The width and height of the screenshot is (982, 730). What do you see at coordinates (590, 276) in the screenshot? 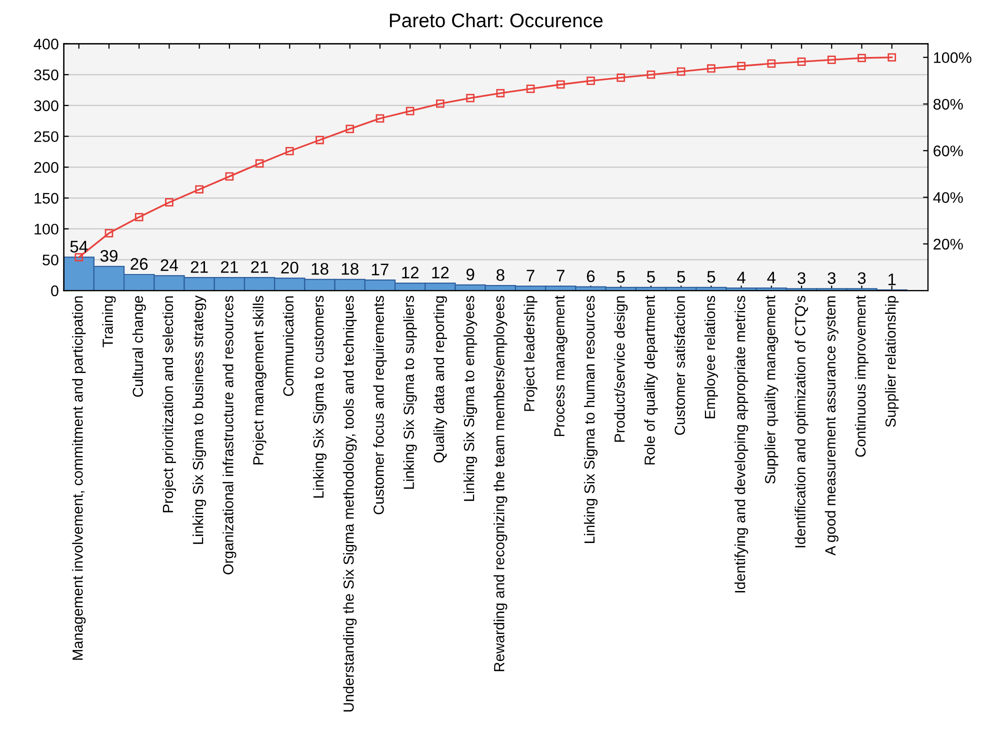
I see `data-label: 6` at bounding box center [590, 276].